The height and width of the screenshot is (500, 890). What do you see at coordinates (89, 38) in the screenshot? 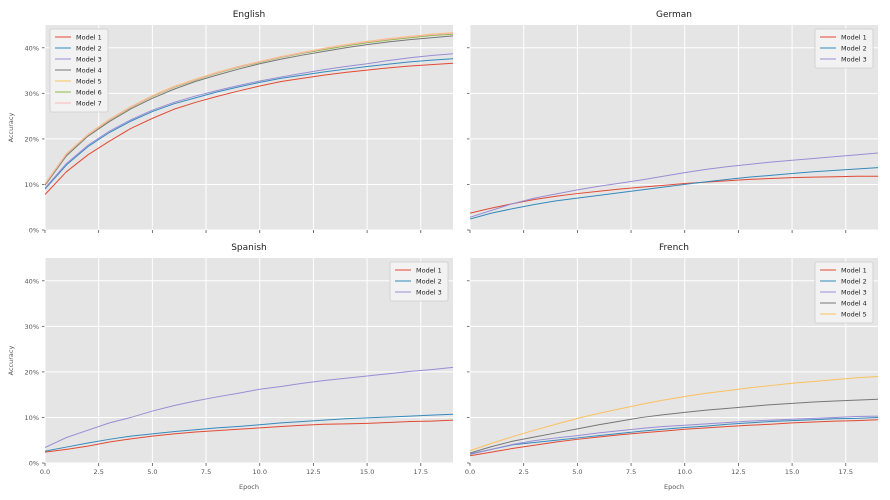
I see `panel-english-legend-label: Model 1` at bounding box center [89, 38].